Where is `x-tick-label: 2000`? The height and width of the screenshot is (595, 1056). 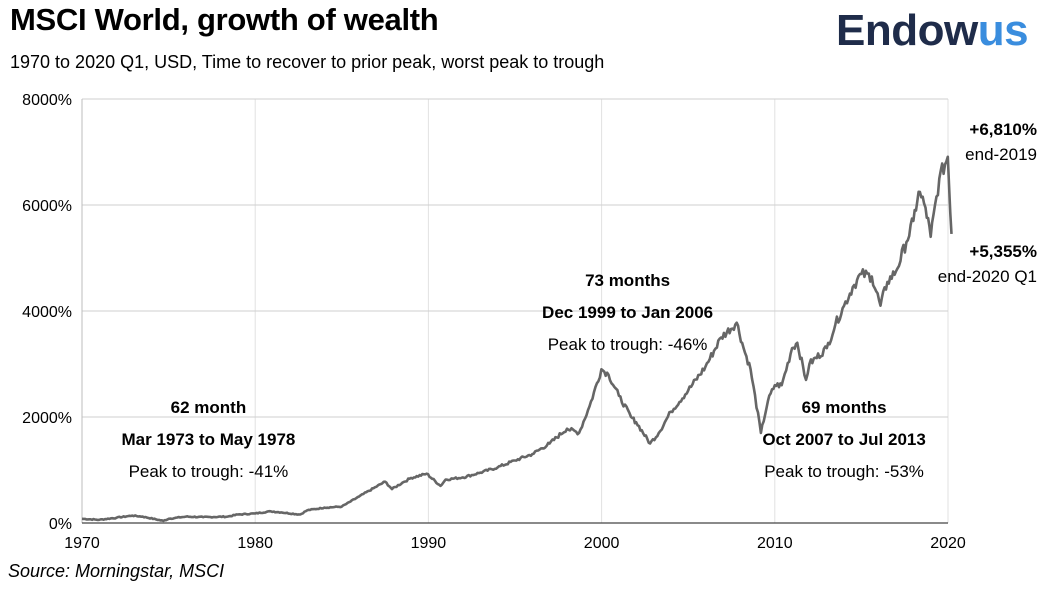 x-tick-label: 2000 is located at coordinates (602, 543).